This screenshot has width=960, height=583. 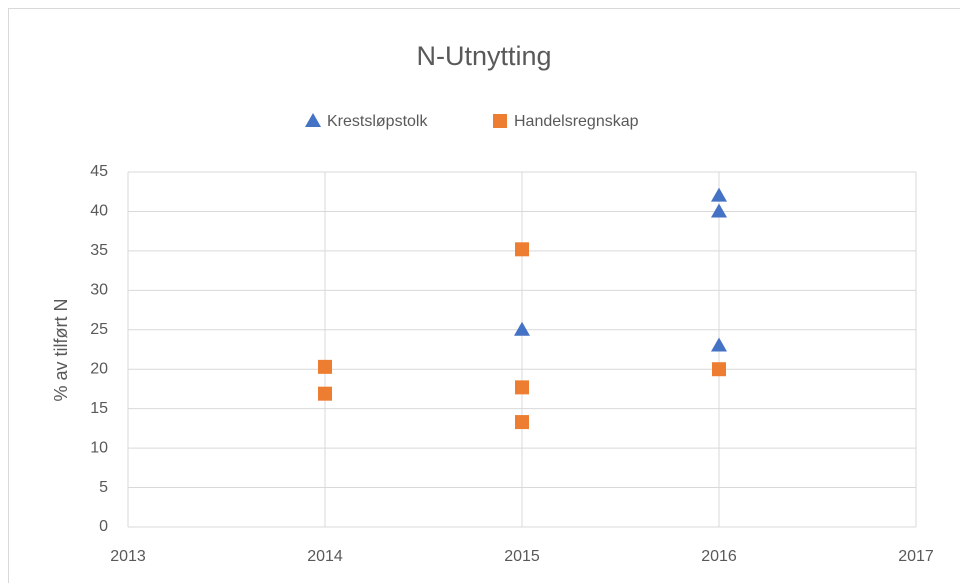 What do you see at coordinates (325, 556) in the screenshot?
I see `x-tick-label: 2014` at bounding box center [325, 556].